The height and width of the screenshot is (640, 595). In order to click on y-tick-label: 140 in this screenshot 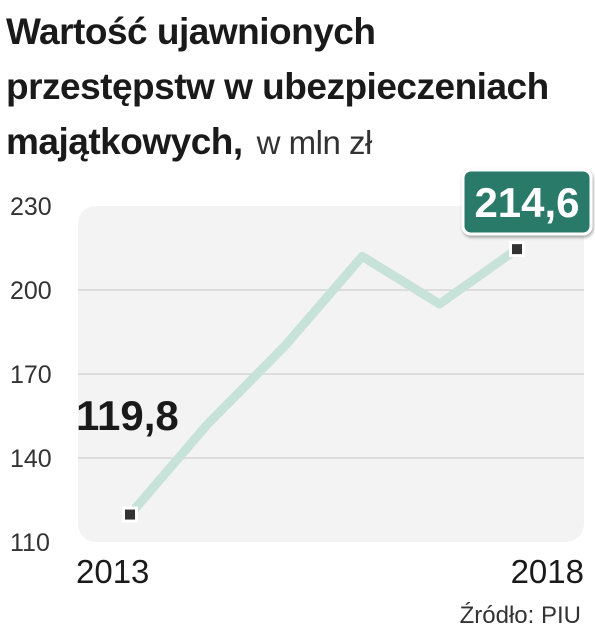, I will do `click(31, 459)`.